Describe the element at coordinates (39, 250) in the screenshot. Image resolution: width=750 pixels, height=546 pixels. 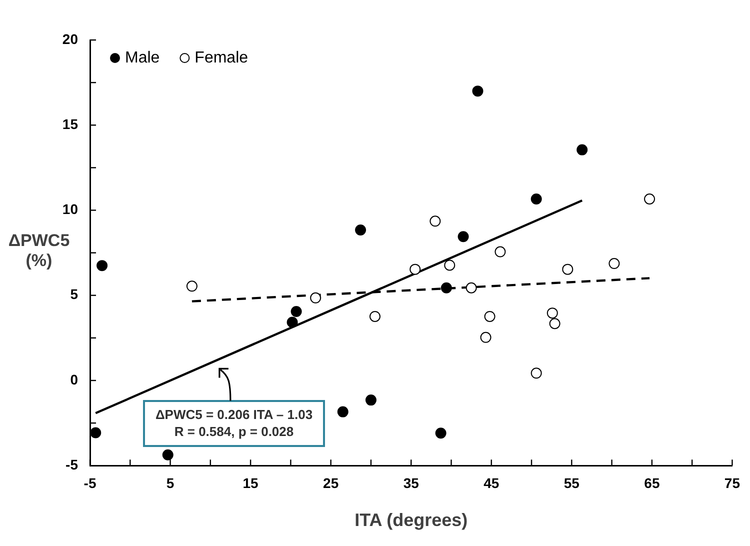
I see `y-axis-title: ΔPWC5 (%)` at that location.